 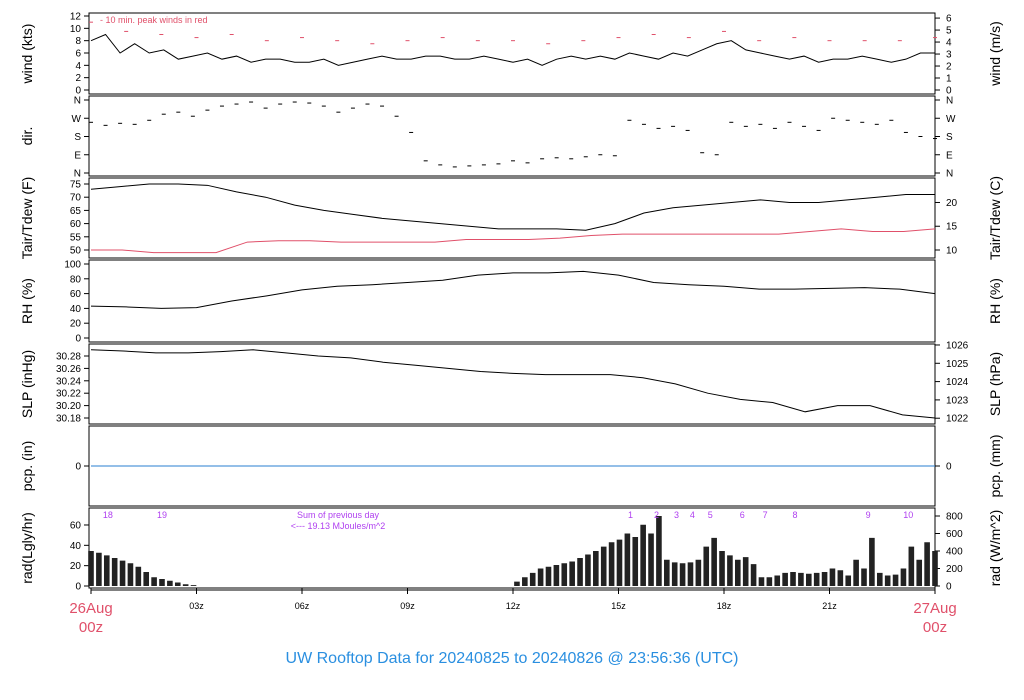 I want to click on rad-hour-label: 5, so click(x=710, y=515).